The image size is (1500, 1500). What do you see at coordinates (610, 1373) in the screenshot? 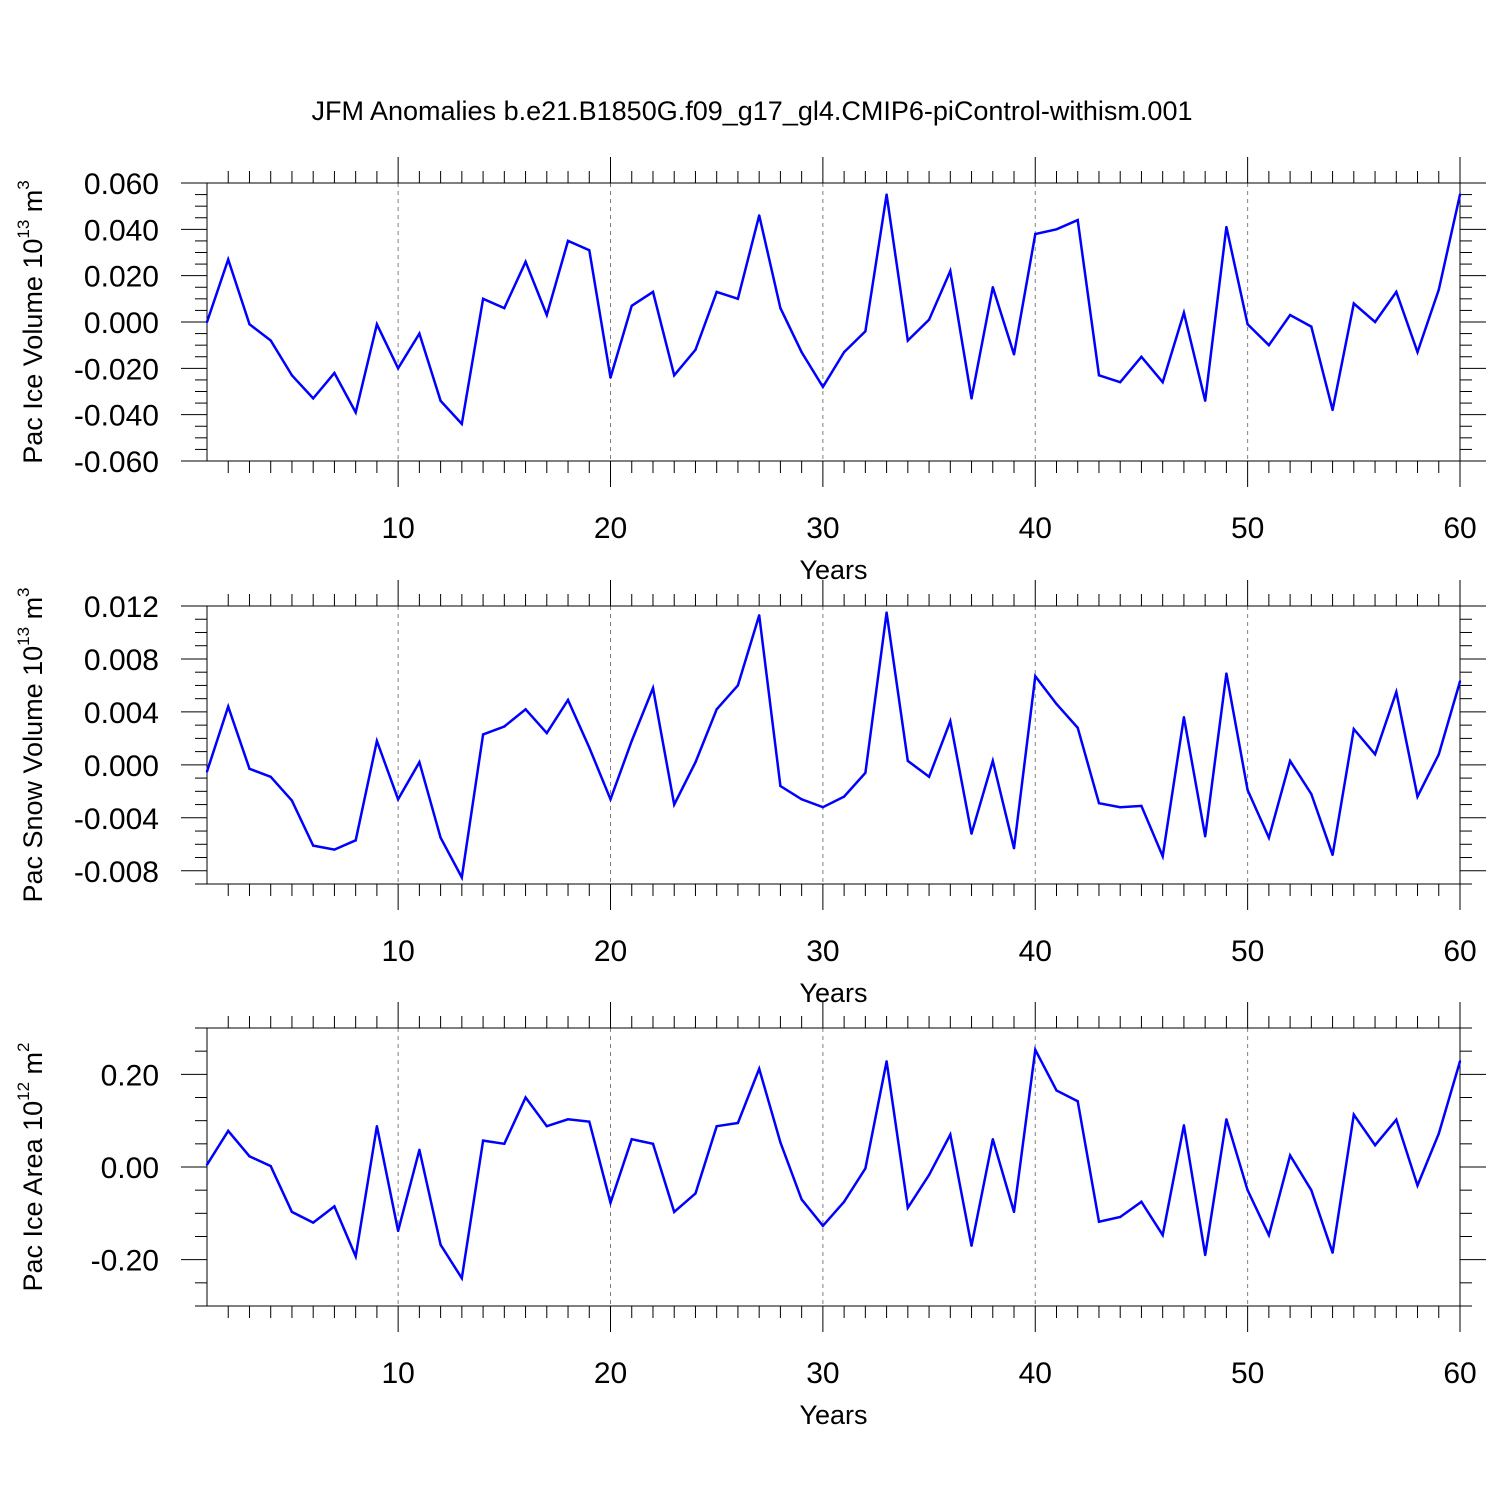
I see `x-tick-label: 20` at bounding box center [610, 1373].